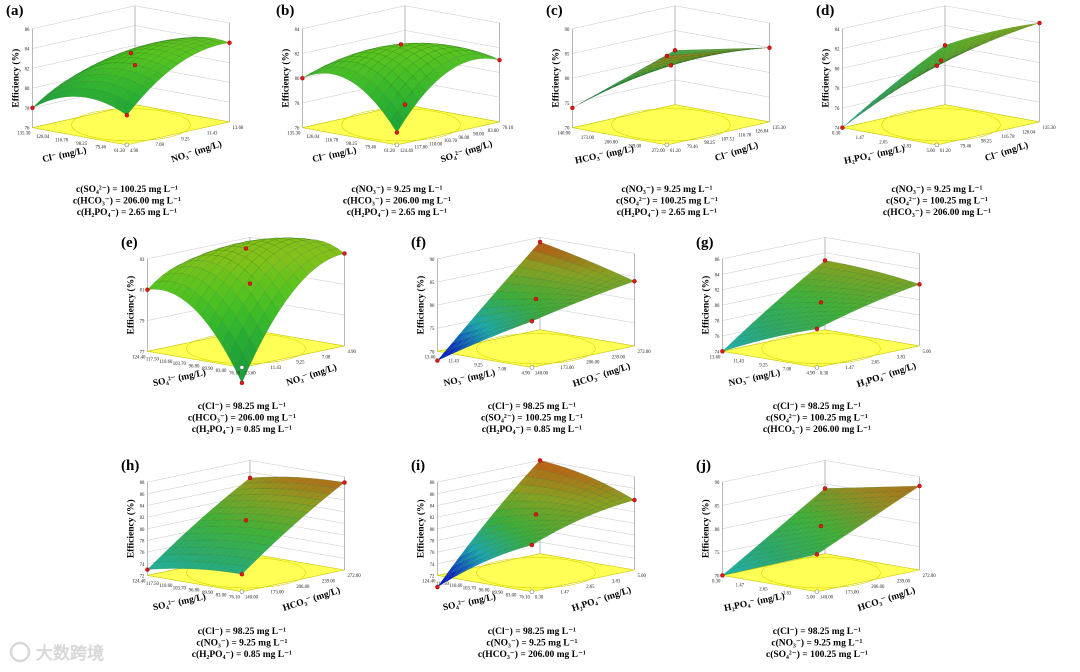  What do you see at coordinates (43, 137) in the screenshot?
I see `x-tick-label: 126.04` at bounding box center [43, 137].